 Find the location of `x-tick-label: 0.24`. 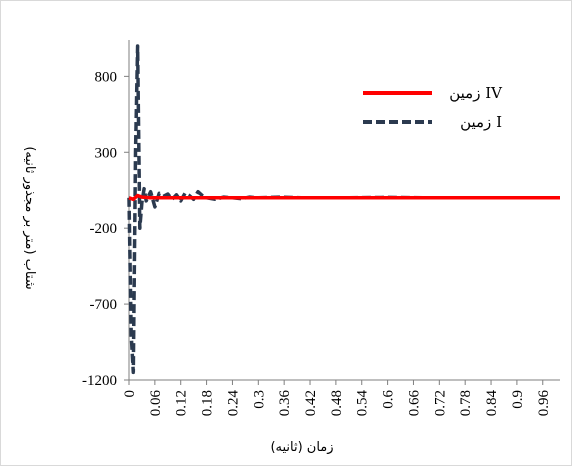

x-tick-label: 0.24 is located at coordinates (233, 403).